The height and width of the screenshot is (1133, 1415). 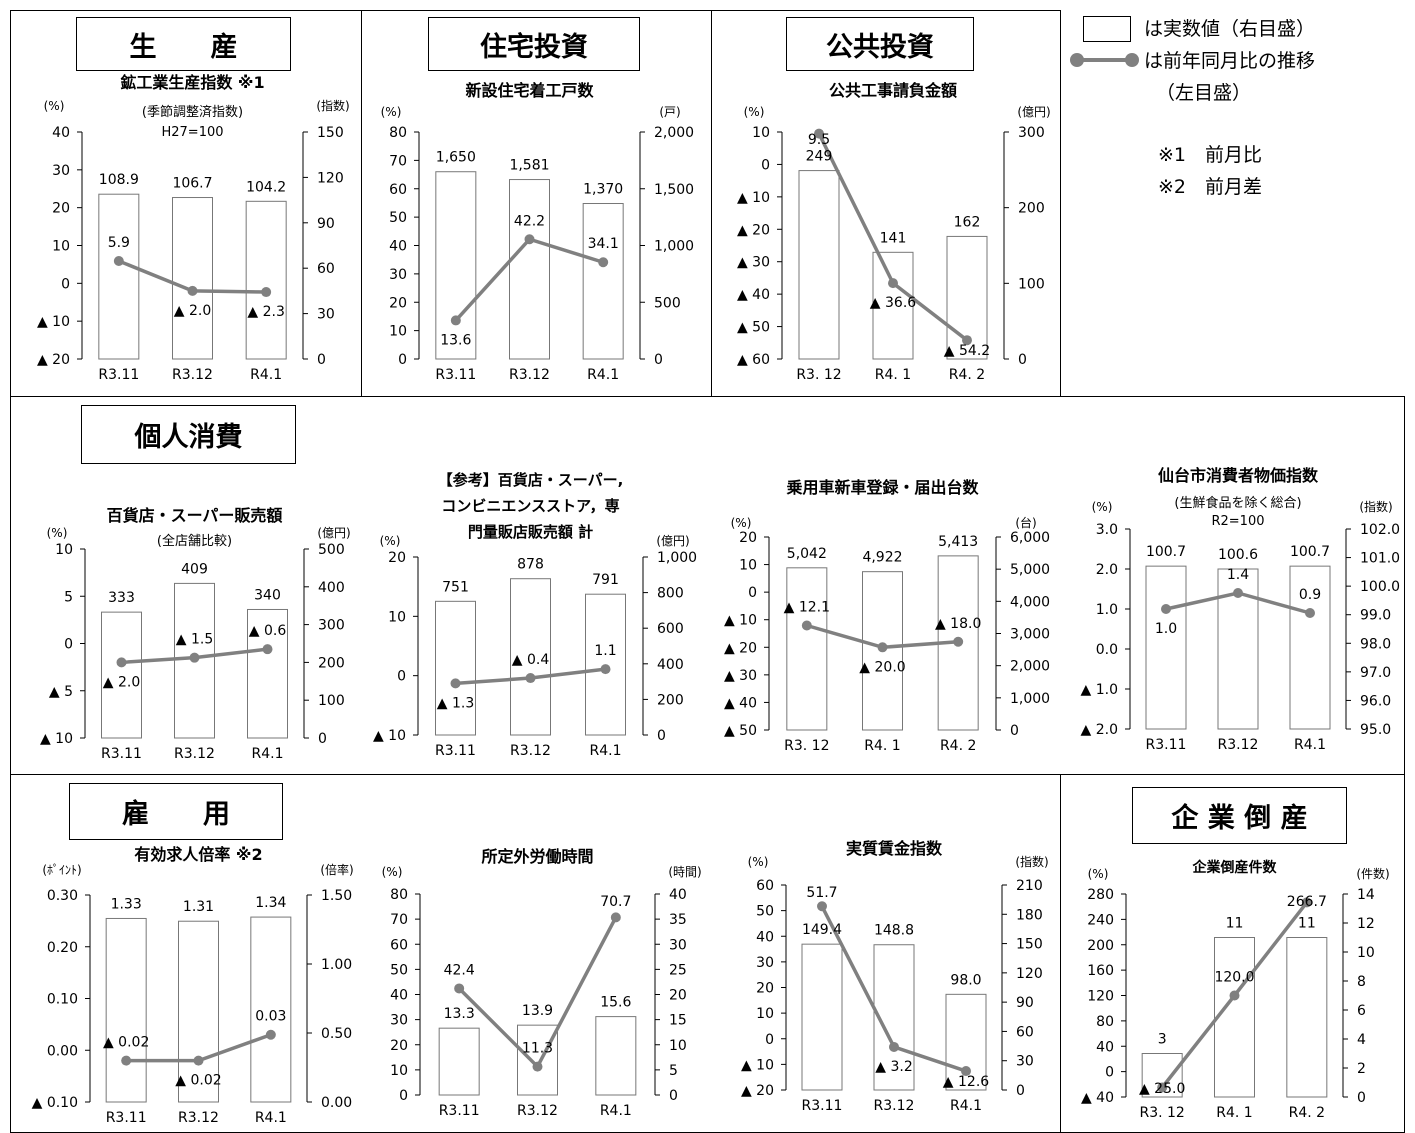 I want to click on right-tick-label: 0.00, so click(x=336, y=1103).